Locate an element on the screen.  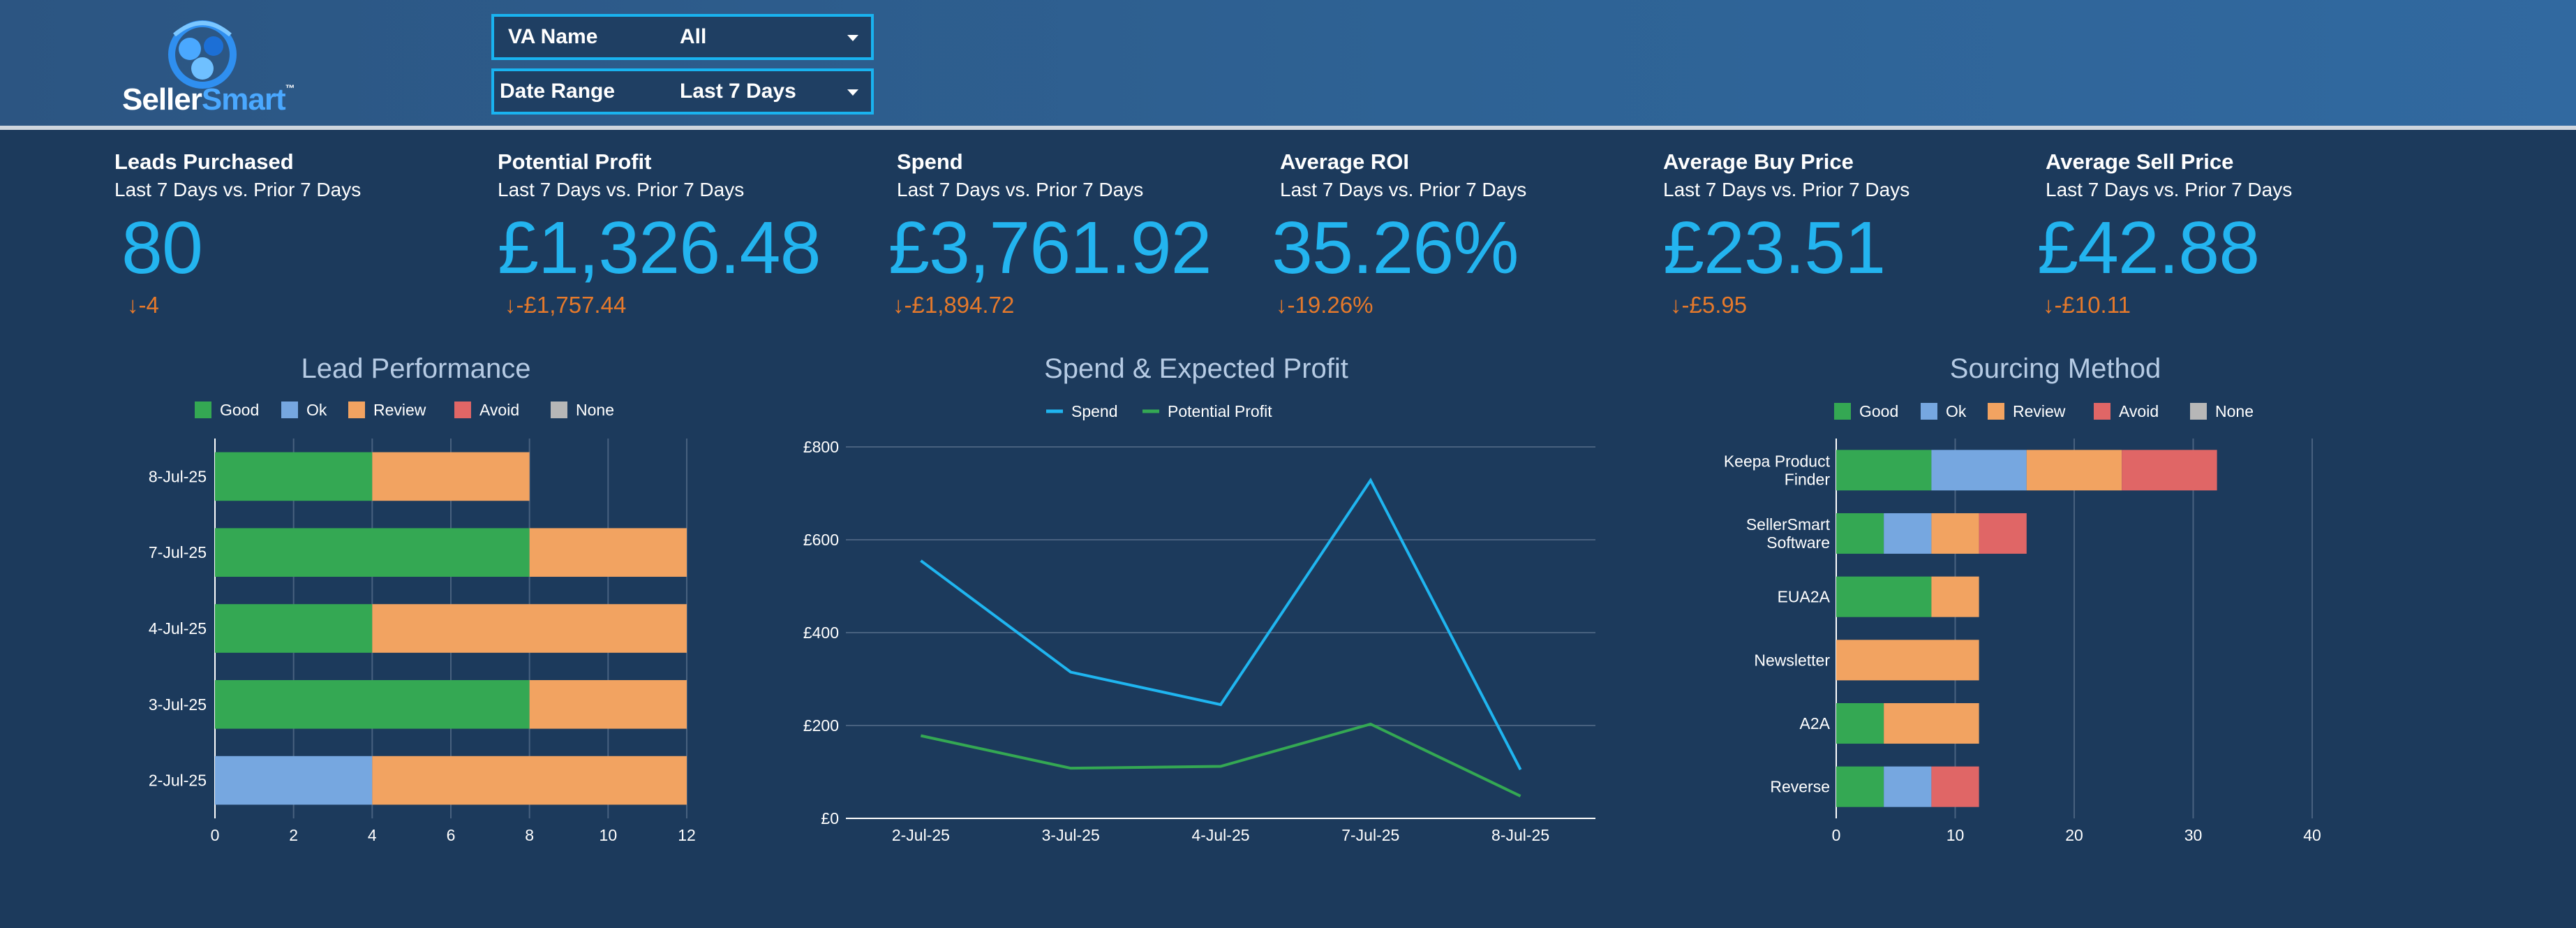
legend-label: Spend is located at coordinates (1094, 411).